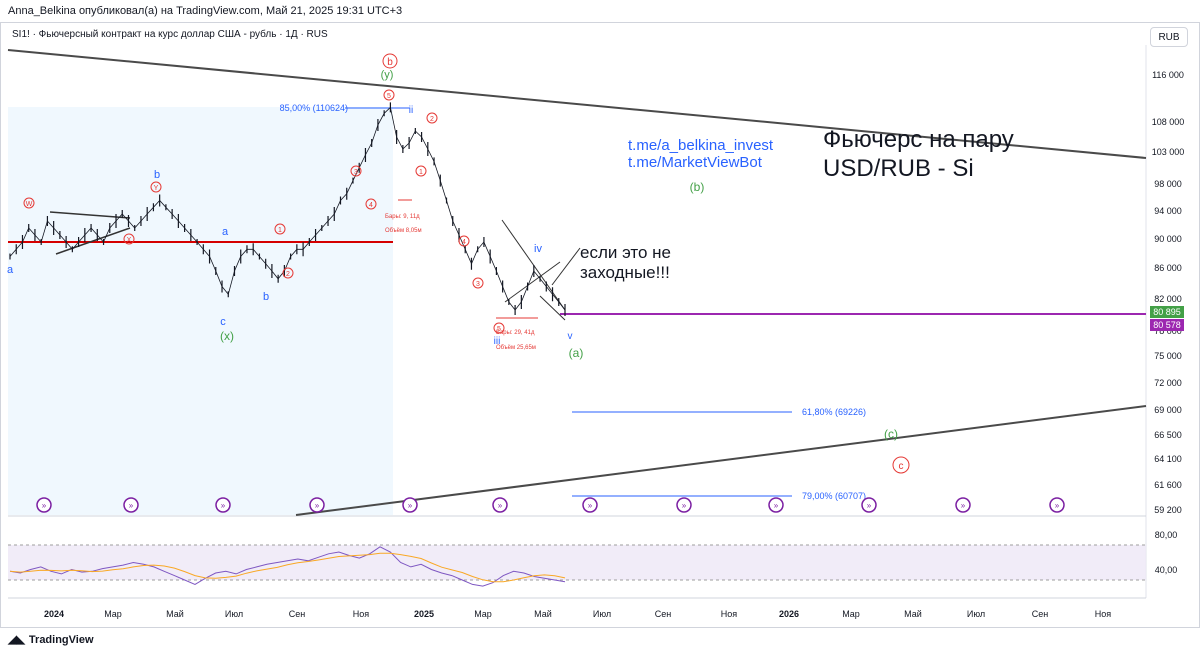 Image resolution: width=1200 pixels, height=654 pixels. Describe the element at coordinates (1169, 37) in the screenshot. I see `currency-button: RUB` at that location.